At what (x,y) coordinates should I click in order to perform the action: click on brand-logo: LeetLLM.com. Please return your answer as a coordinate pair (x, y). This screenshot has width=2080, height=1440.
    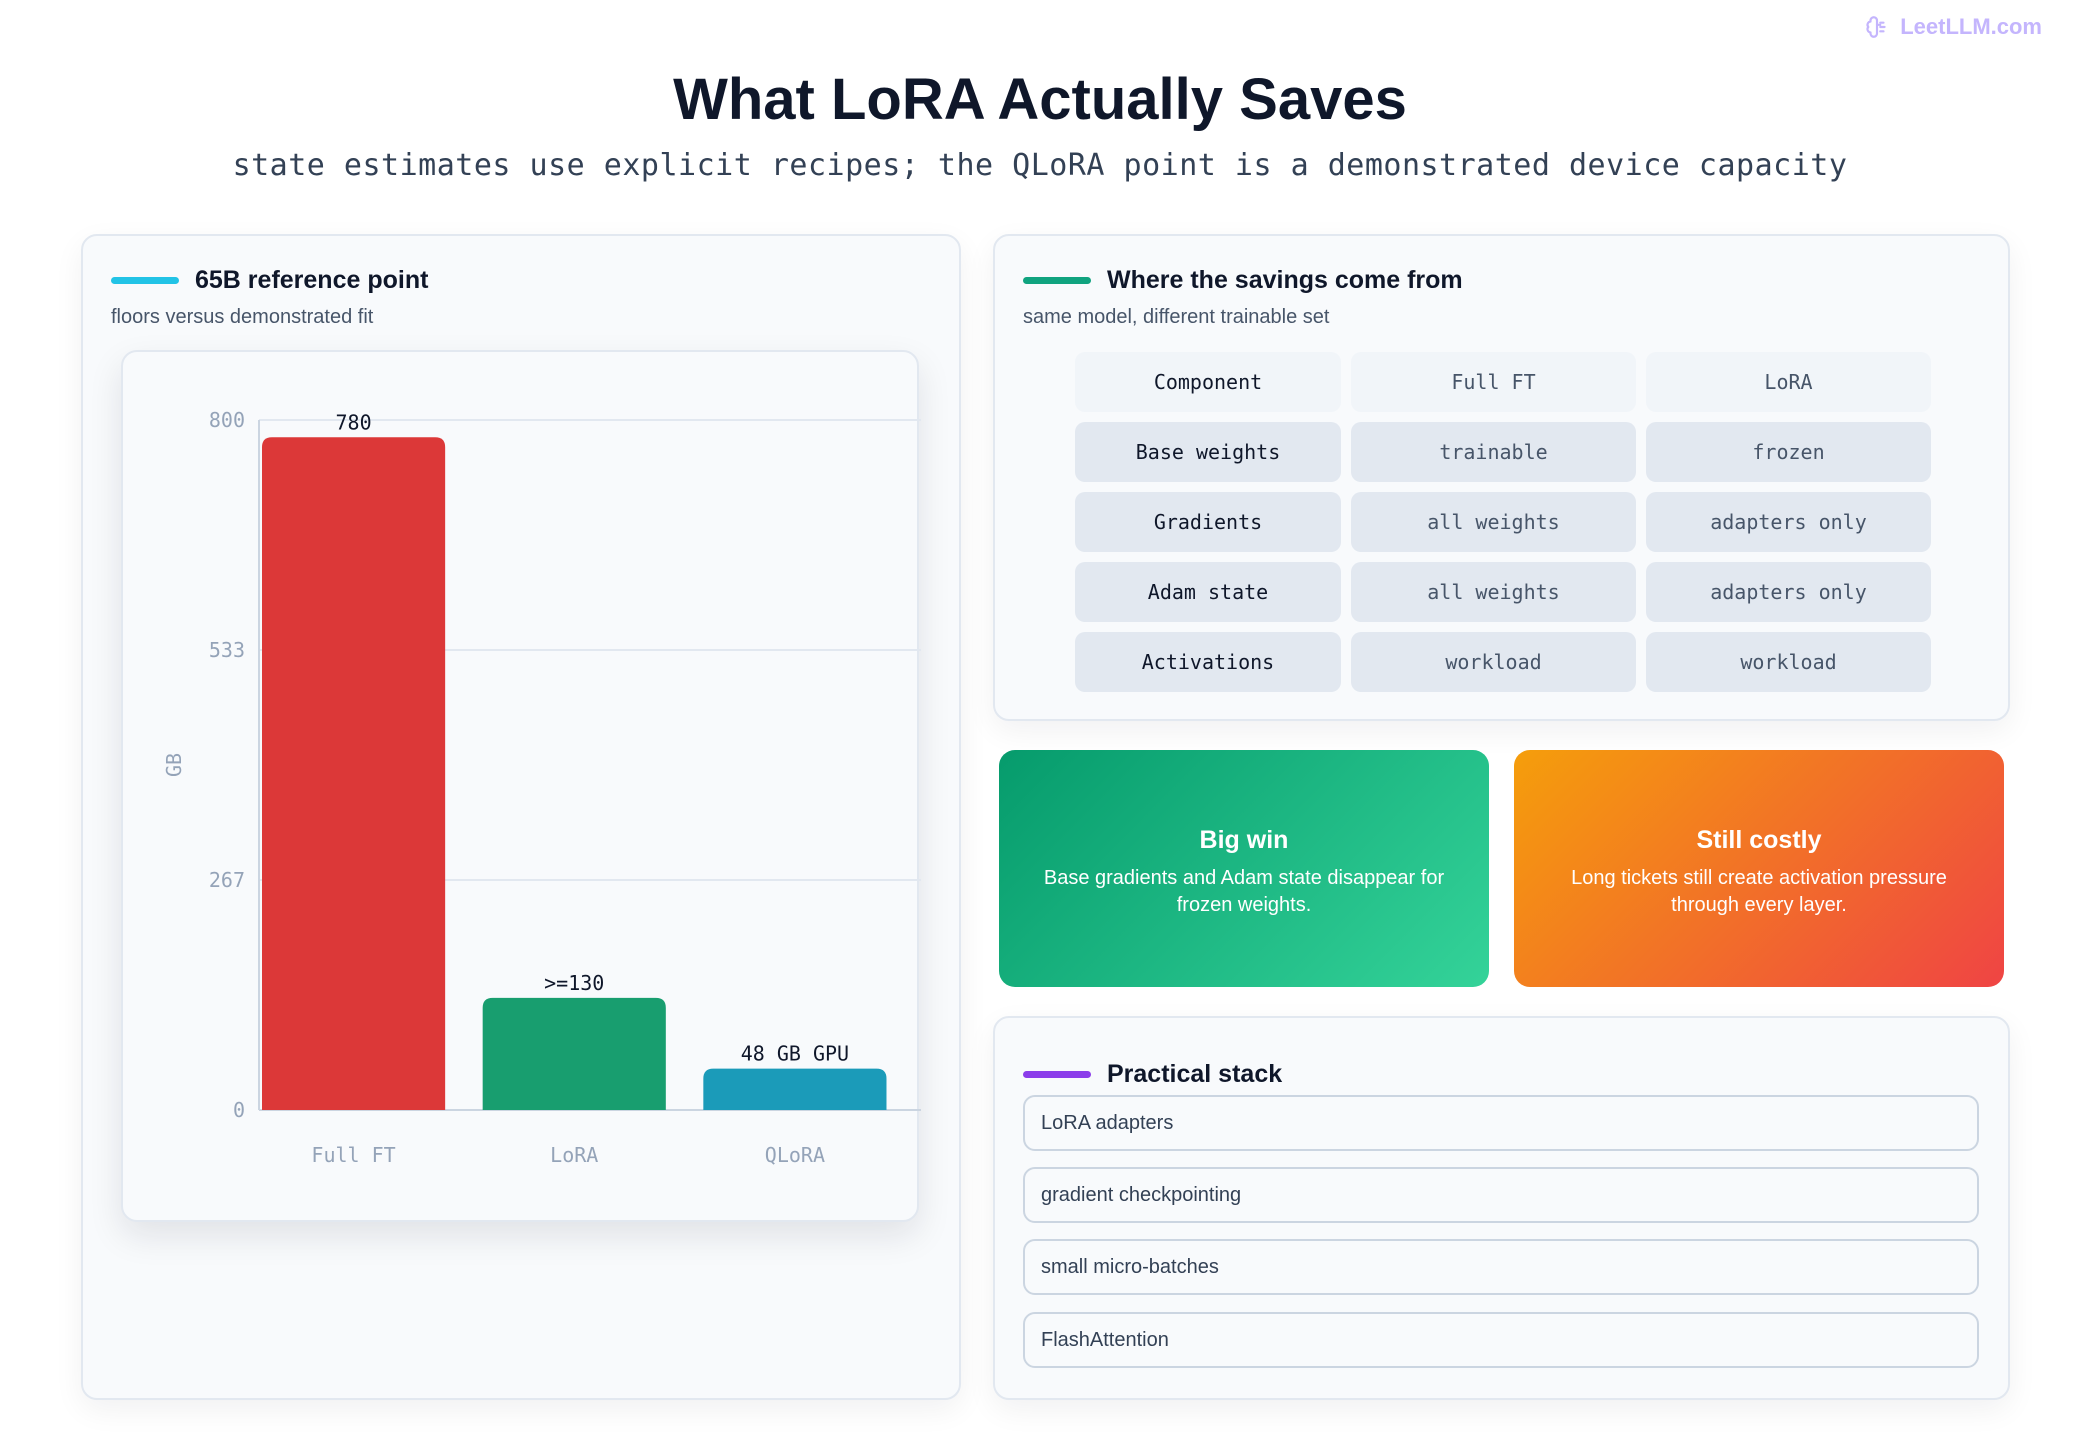
    Looking at the image, I should click on (1953, 27).